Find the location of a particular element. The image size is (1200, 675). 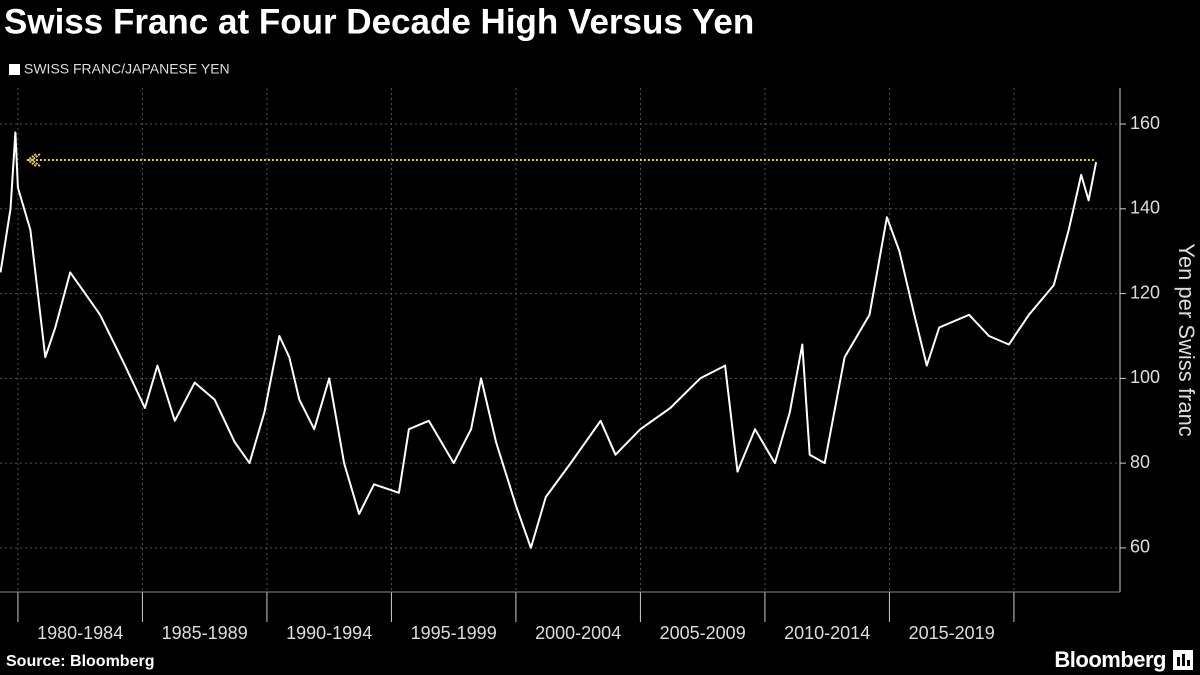

brand: Bloomberg is located at coordinates (1110, 659).